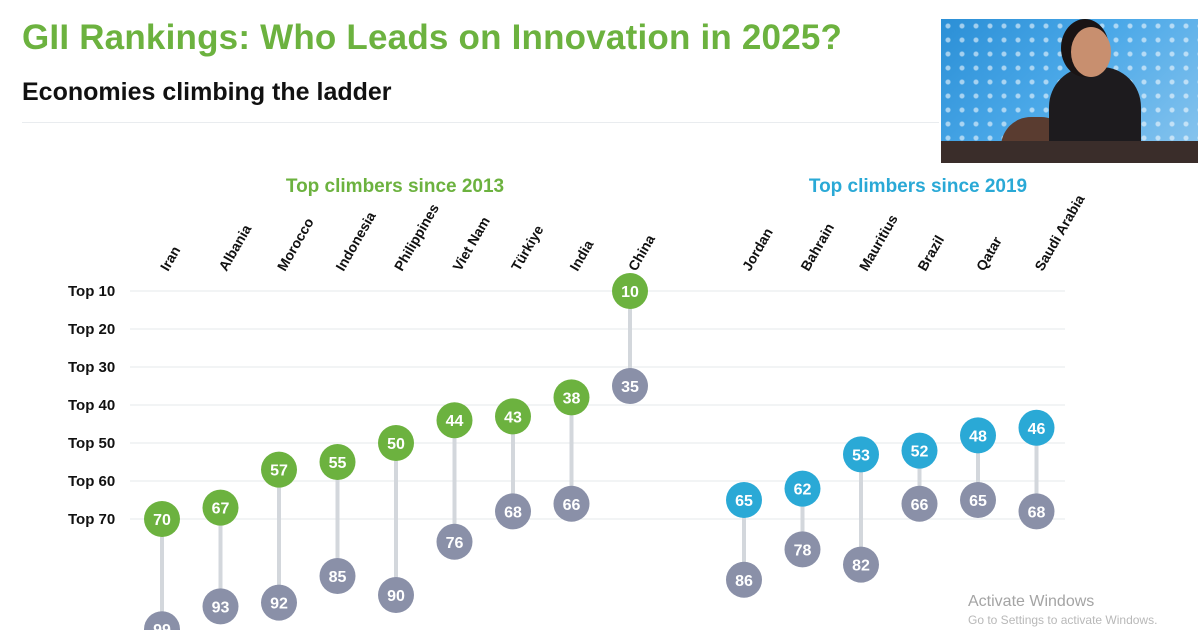 This screenshot has width=1200, height=630. I want to click on country-label-indonesia: Indonesia, so click(355, 241).